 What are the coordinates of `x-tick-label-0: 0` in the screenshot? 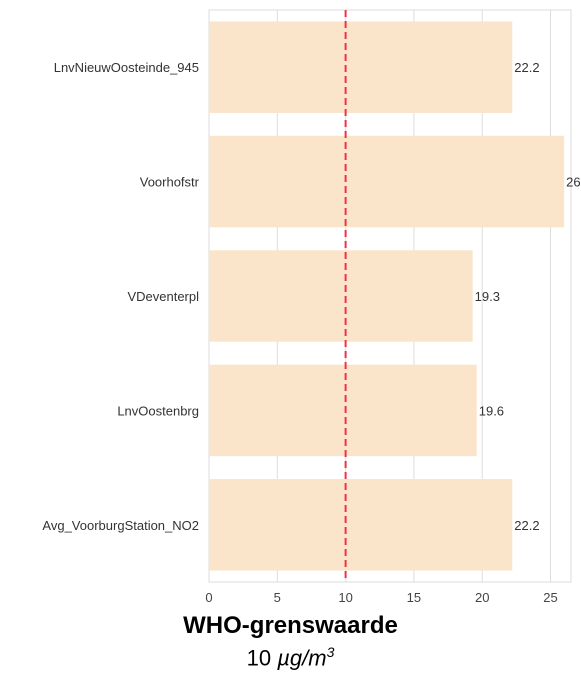 It's located at (208, 597).